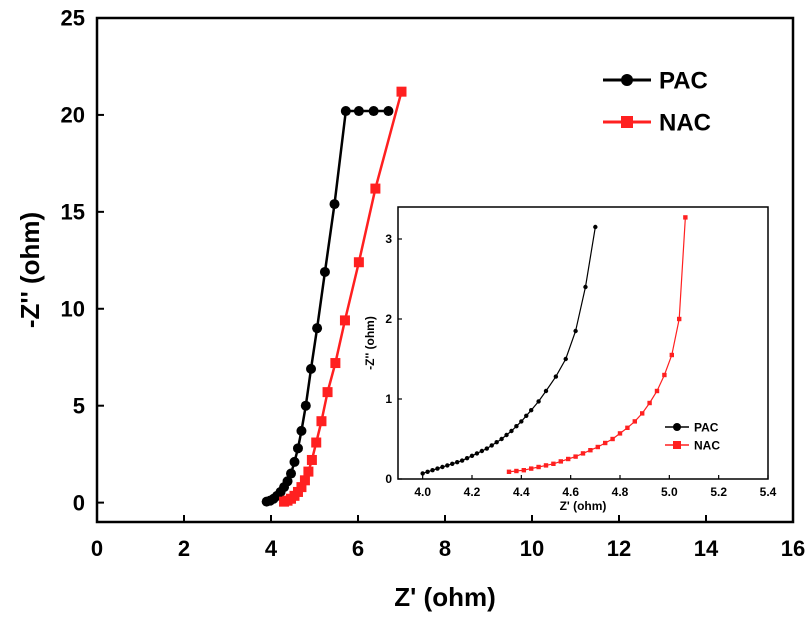  What do you see at coordinates (620, 492) in the screenshot?
I see `inset-x-tick-label: 4.8` at bounding box center [620, 492].